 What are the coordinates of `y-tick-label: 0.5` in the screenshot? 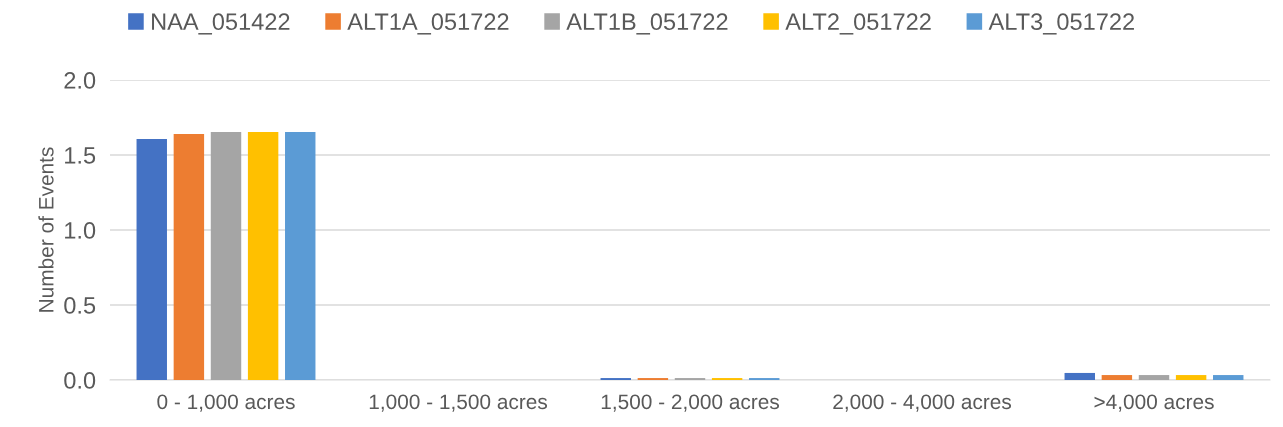 It's located at (80, 305).